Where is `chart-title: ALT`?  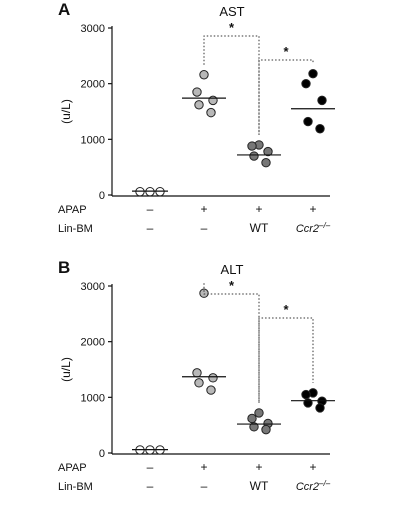
chart-title: ALT is located at coordinates (232, 269).